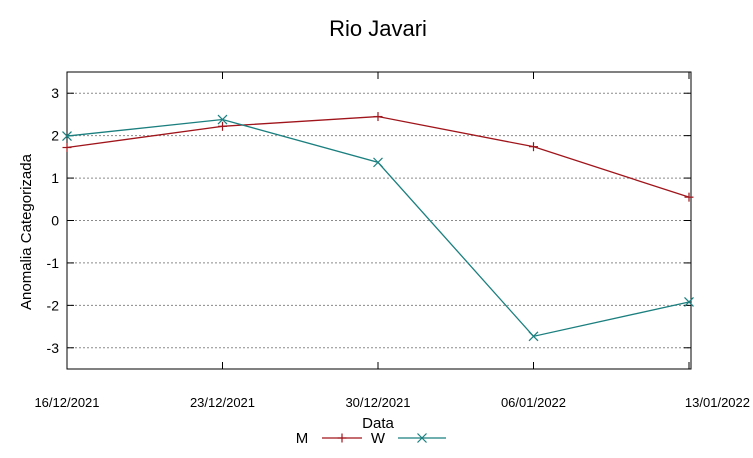  I want to click on legend-entry-w: W, so click(408, 438).